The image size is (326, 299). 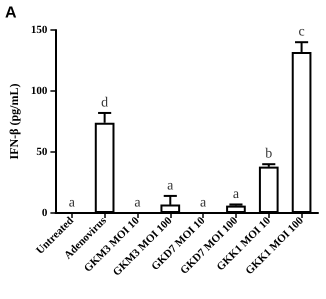 What do you see at coordinates (39, 91) in the screenshot?
I see `y-tick-label: 100` at bounding box center [39, 91].